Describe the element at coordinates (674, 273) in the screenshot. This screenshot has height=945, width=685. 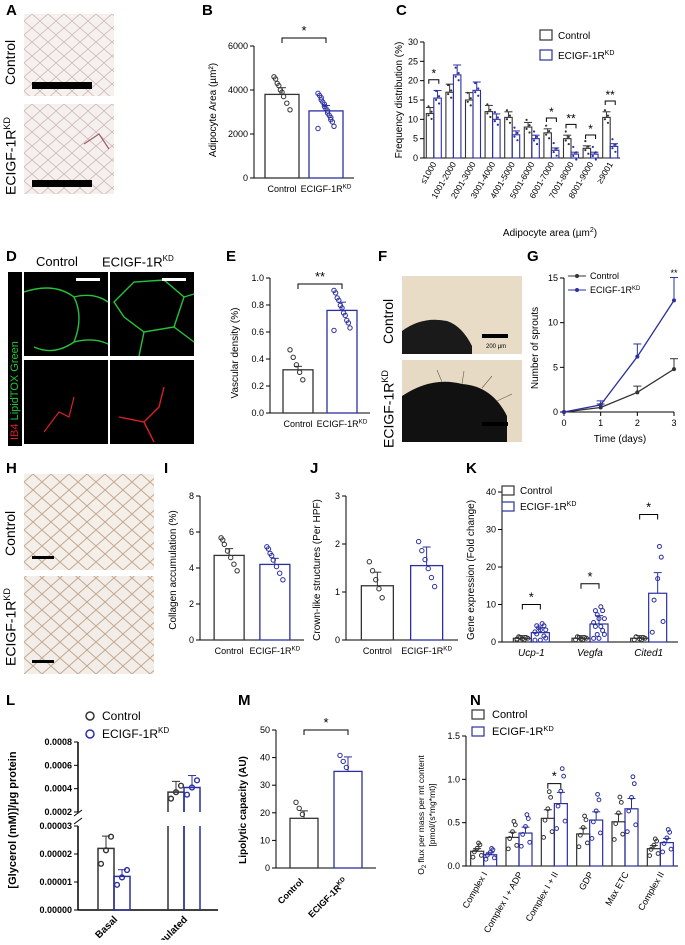
I see `g-sig-label: **` at that location.